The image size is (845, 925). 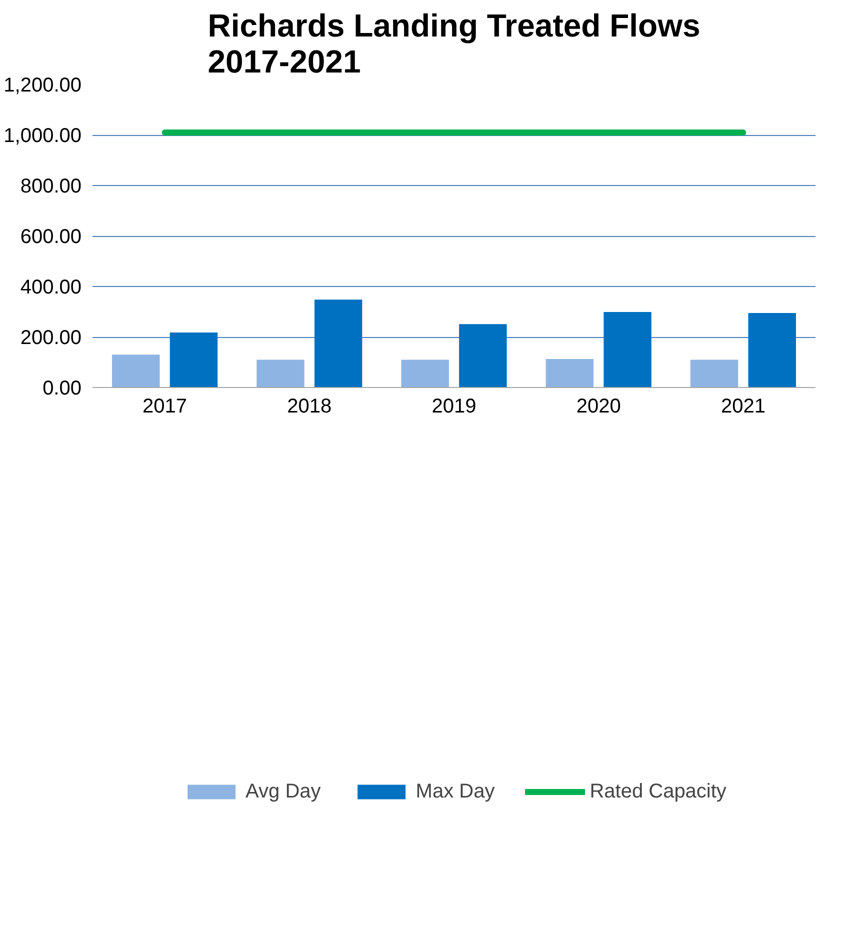 I want to click on y-tick-label: 800.00, so click(x=51, y=187).